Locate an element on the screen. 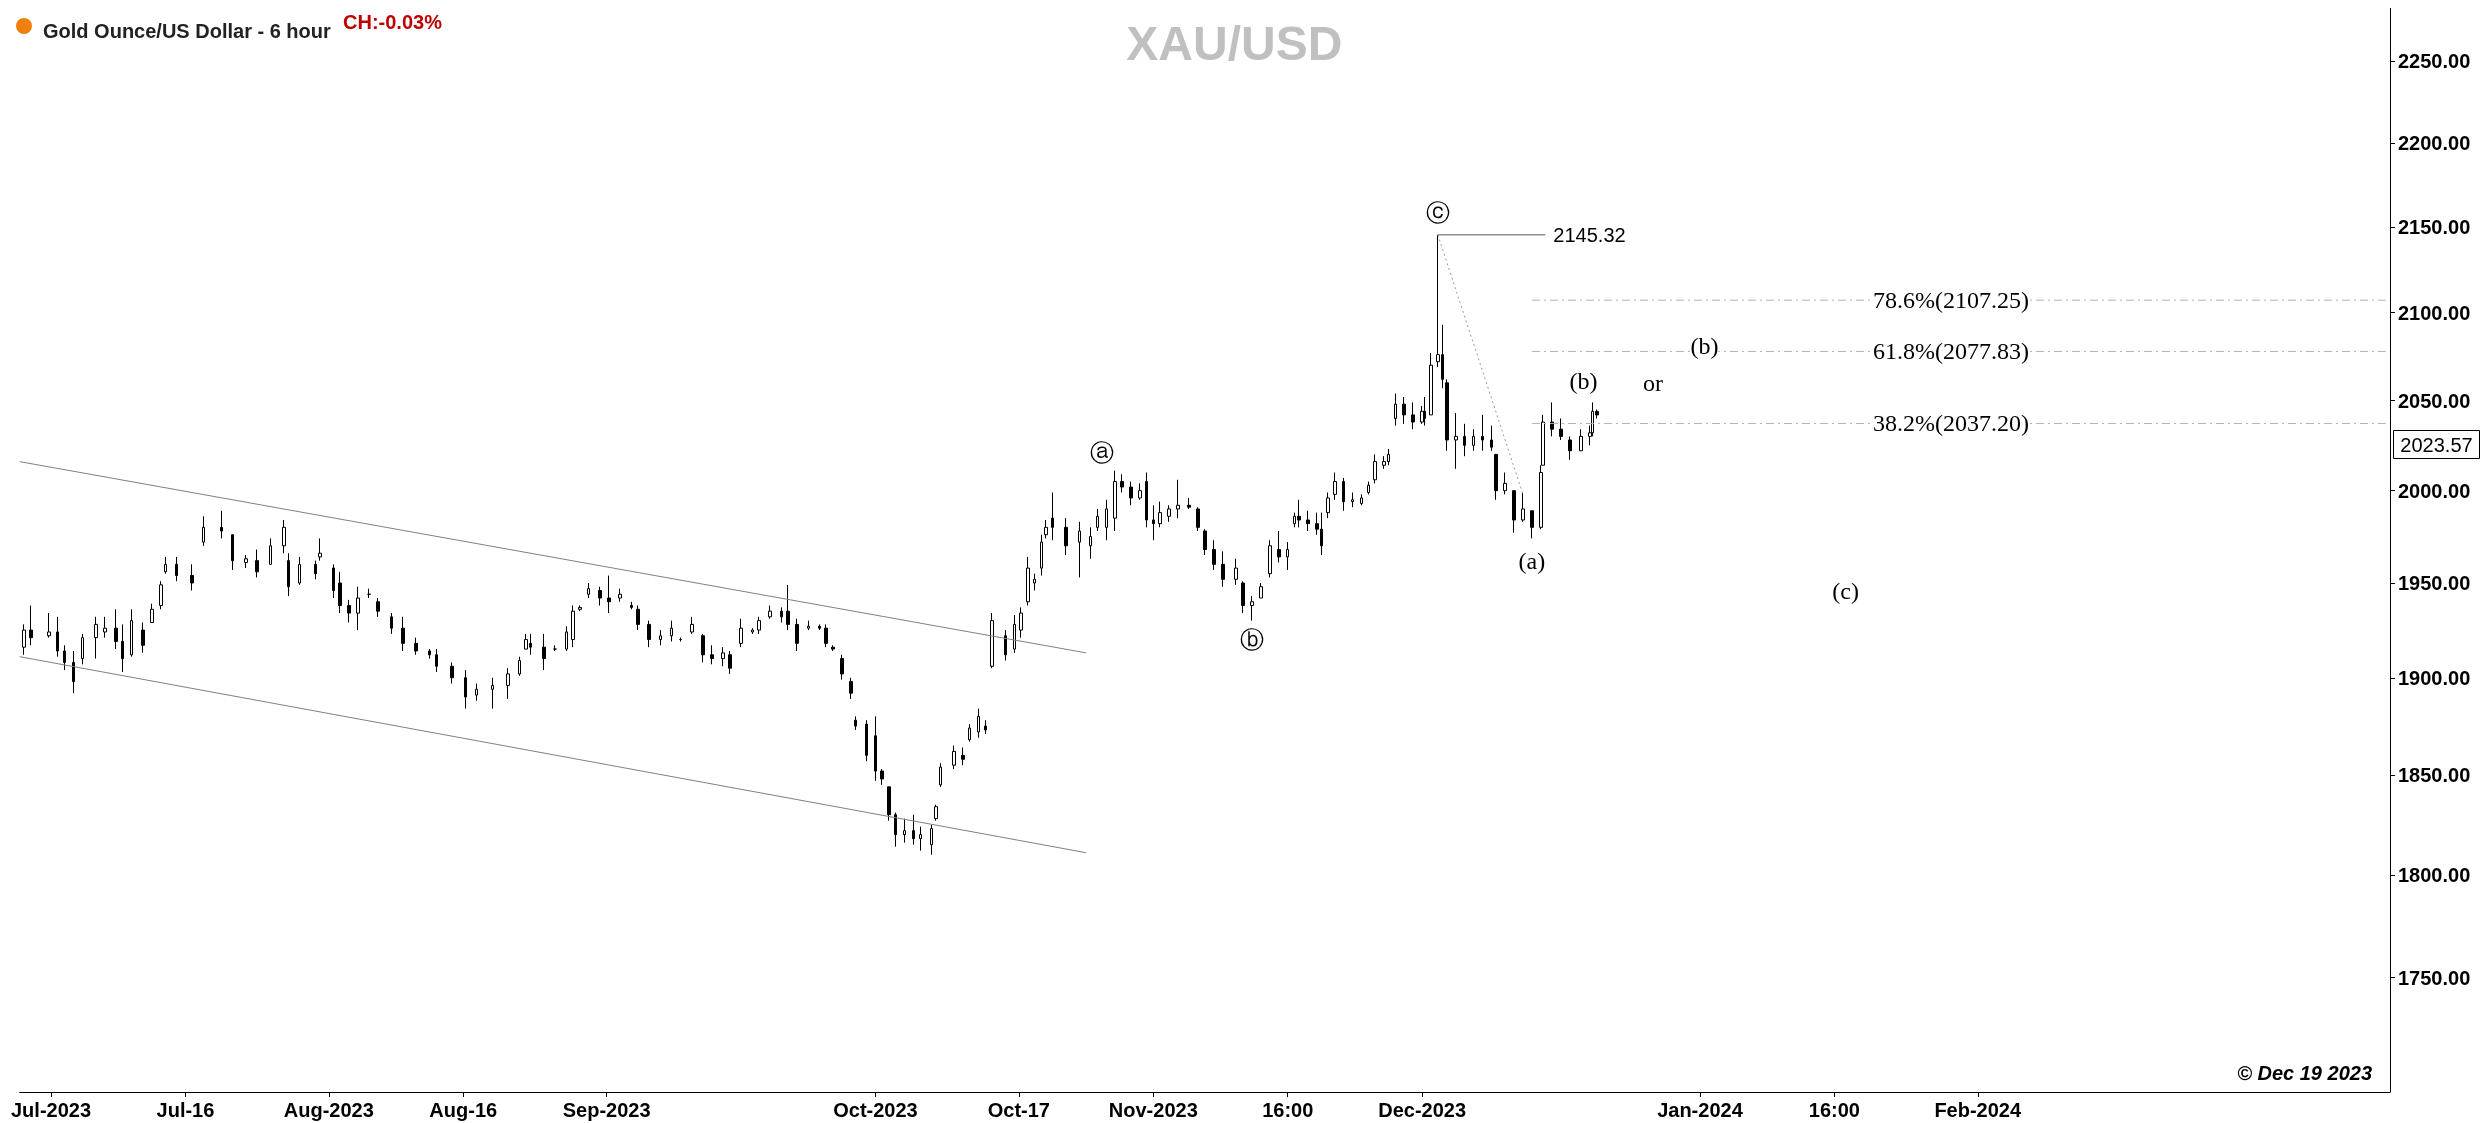 The image size is (2490, 1123). annotation: 38.2%(2037.20) is located at coordinates (1950, 423).